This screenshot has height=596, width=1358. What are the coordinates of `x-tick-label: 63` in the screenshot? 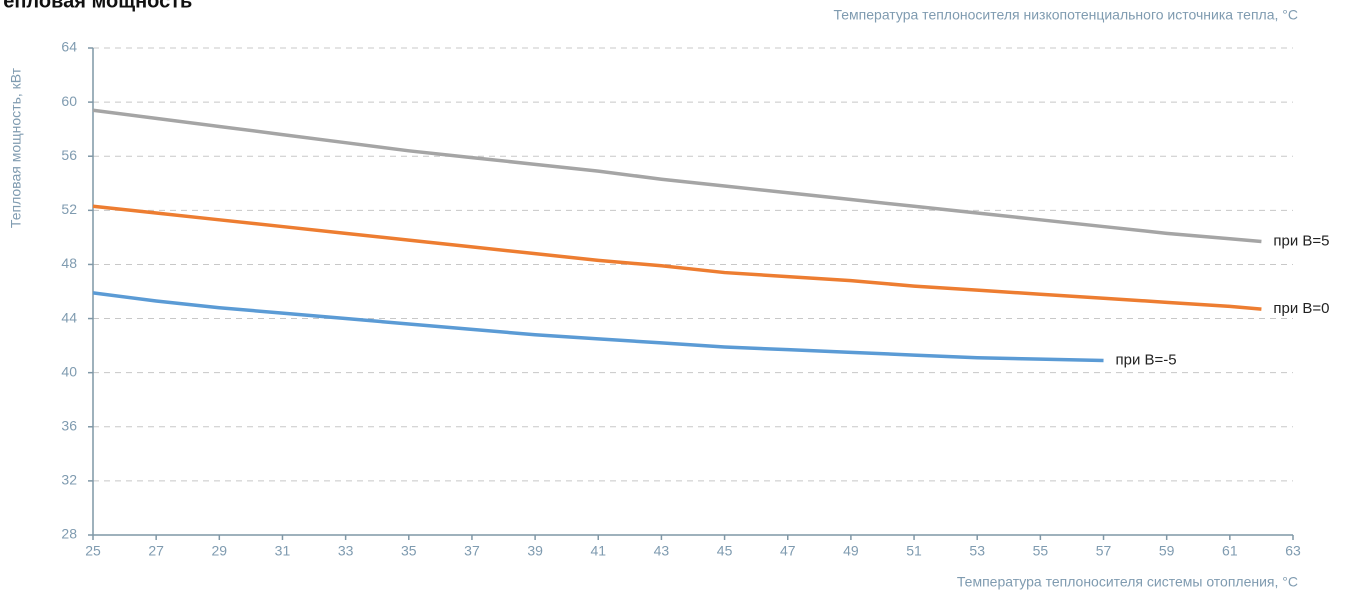 It's located at (1293, 551).